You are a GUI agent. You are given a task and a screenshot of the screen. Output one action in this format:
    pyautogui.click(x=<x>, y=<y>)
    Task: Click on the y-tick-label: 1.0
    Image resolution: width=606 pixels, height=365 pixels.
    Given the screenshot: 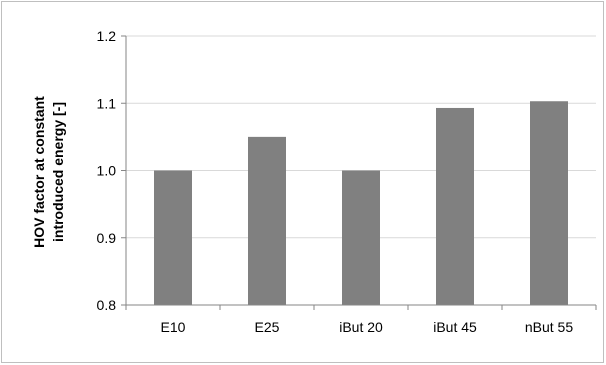 What is the action you would take?
    pyautogui.click(x=107, y=171)
    